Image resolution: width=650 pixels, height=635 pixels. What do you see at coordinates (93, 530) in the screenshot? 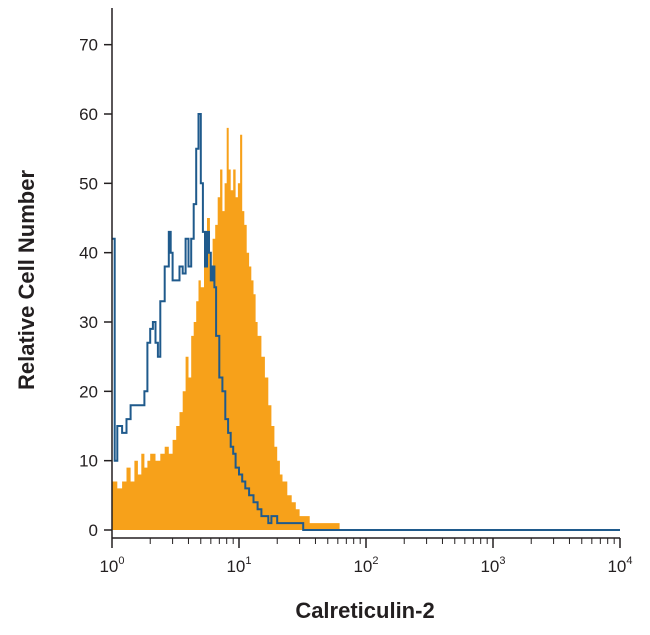
I see `y-tick-label: 0` at bounding box center [93, 530].